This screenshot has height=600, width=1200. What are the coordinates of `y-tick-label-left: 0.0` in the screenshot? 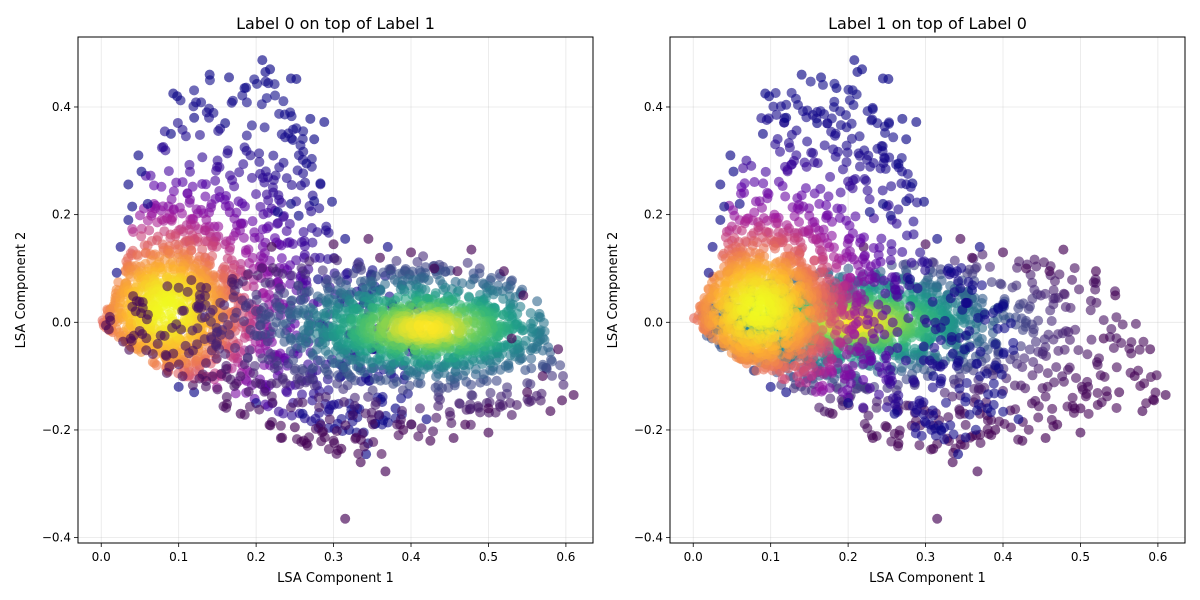 It's located at (61, 322).